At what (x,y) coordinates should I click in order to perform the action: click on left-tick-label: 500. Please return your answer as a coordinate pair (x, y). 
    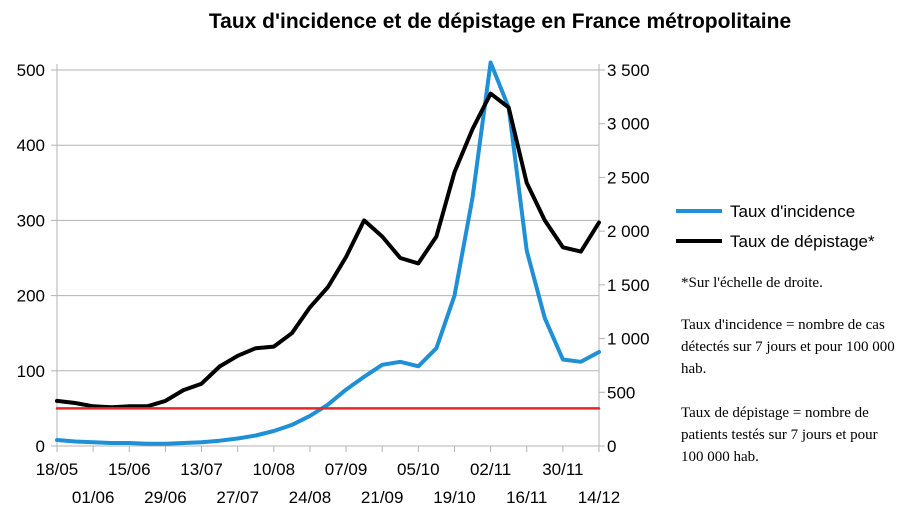
    Looking at the image, I should click on (31, 70).